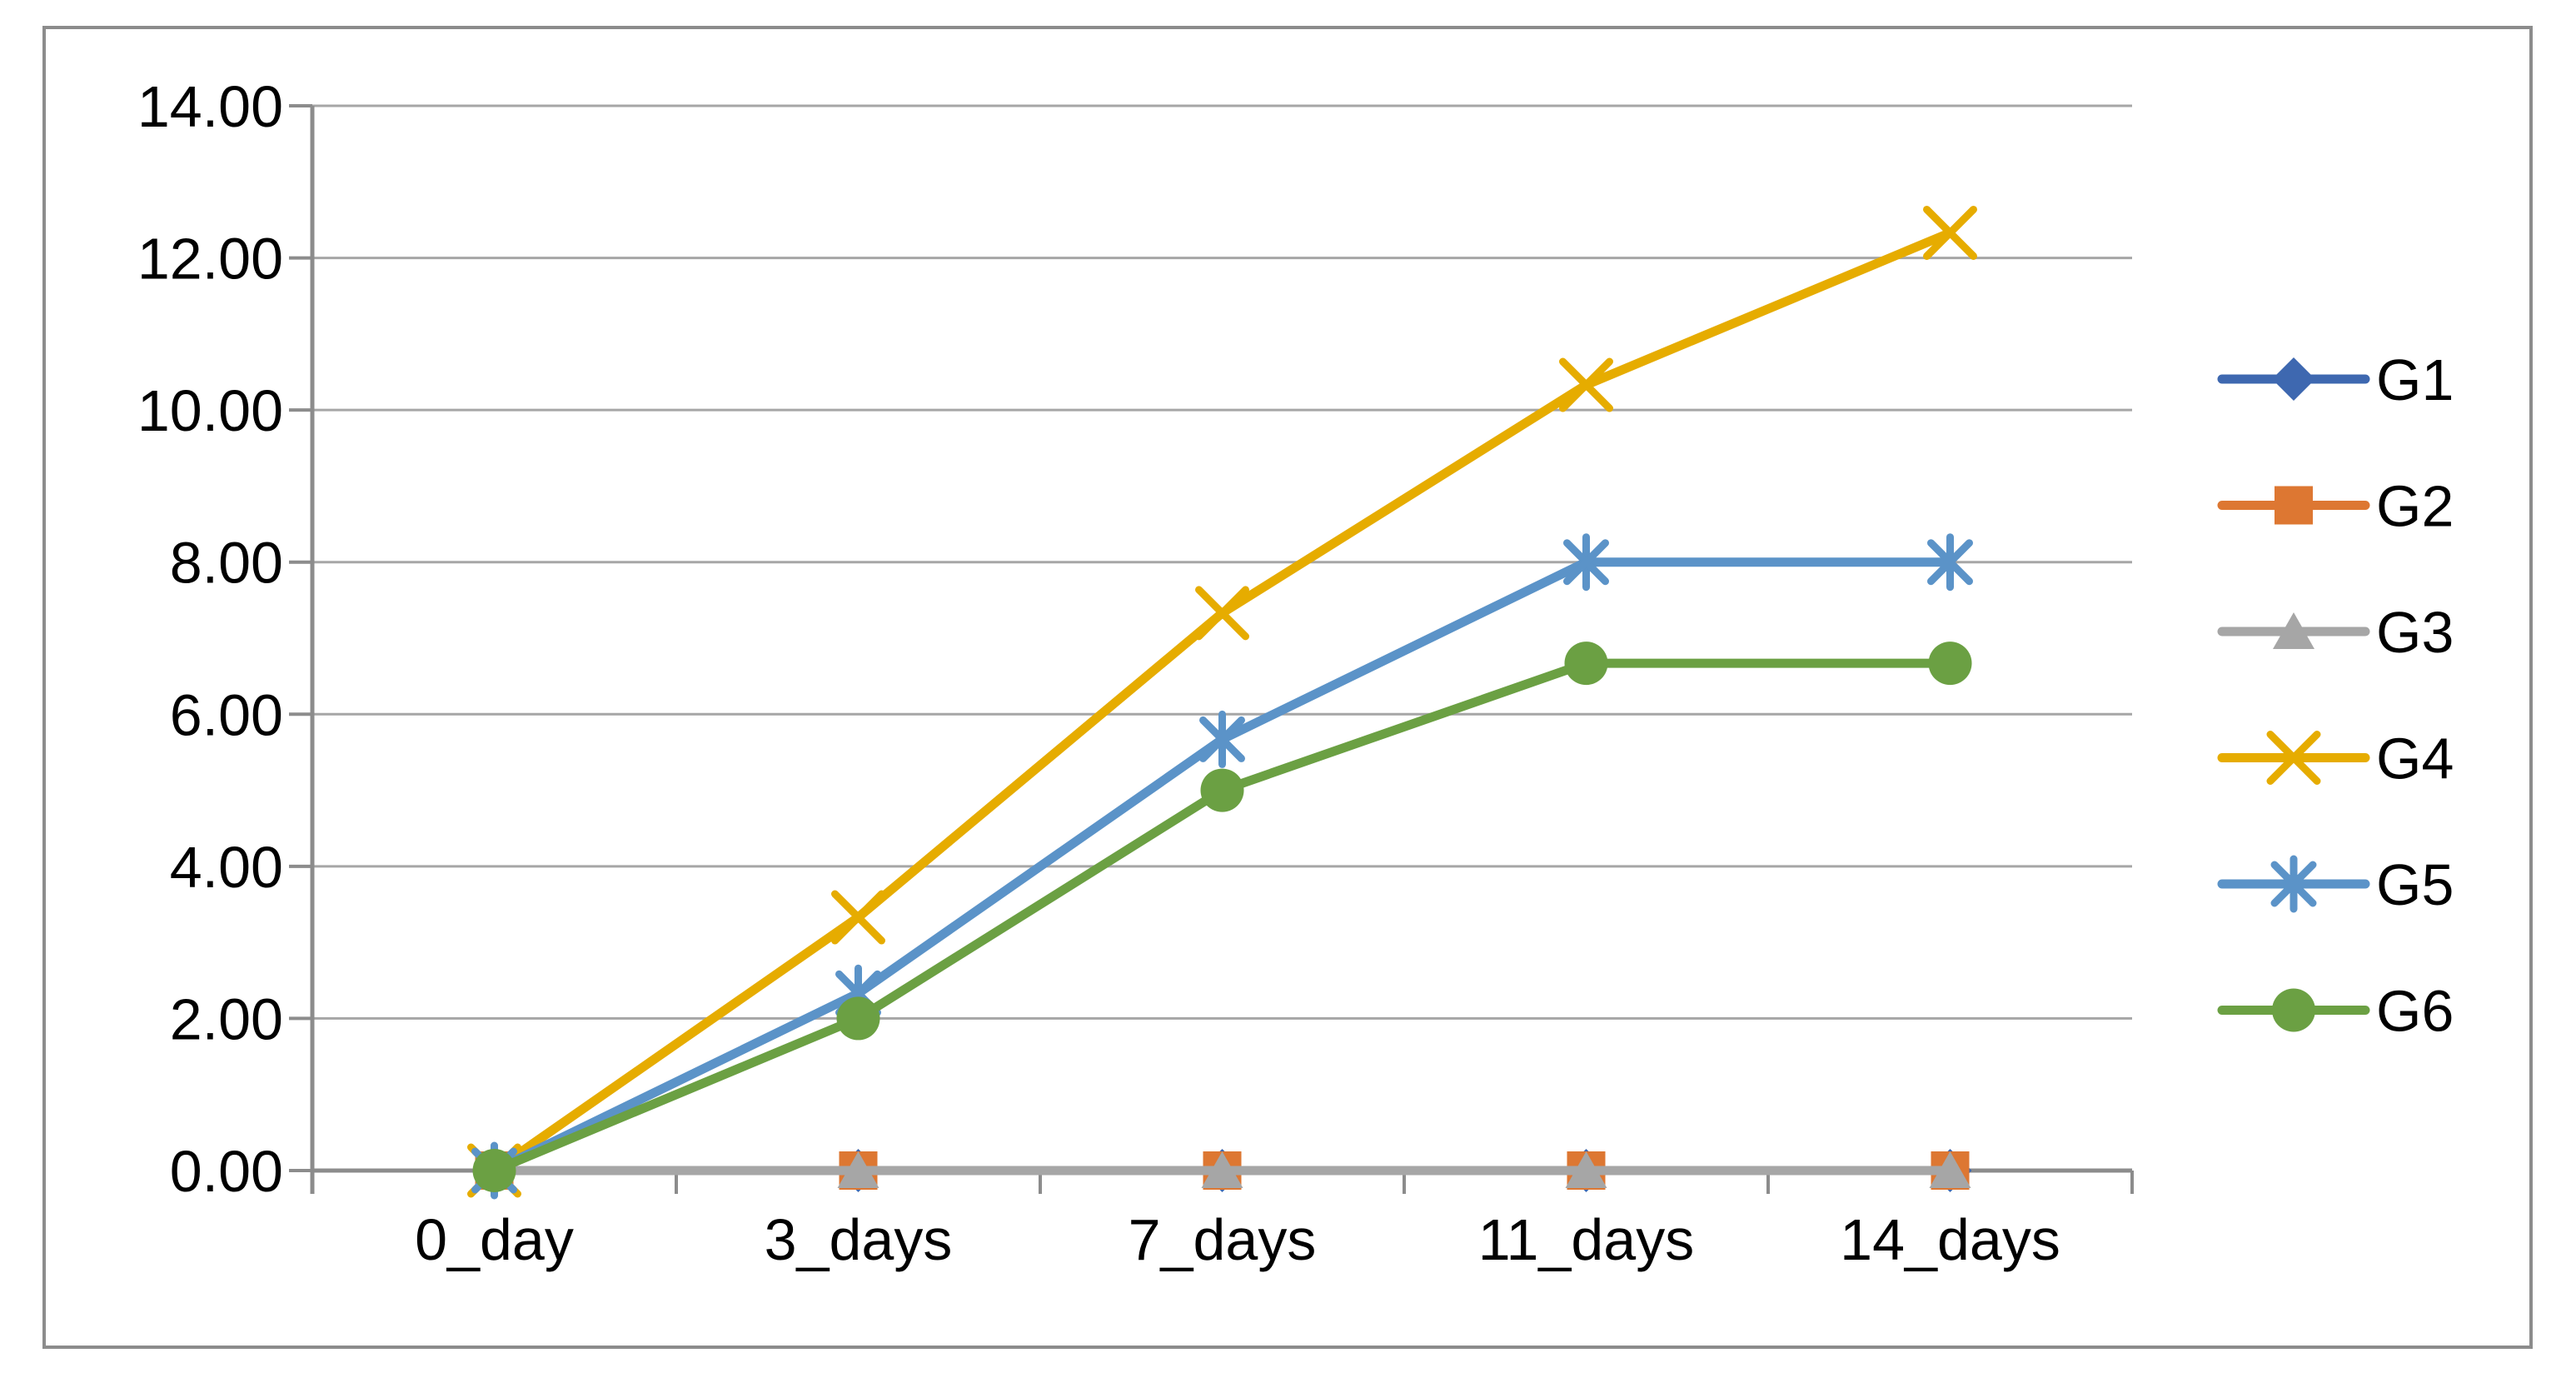 This screenshot has width=2576, height=1378. Describe the element at coordinates (2335, 632) in the screenshot. I see `legend-item-G3: G3` at that location.